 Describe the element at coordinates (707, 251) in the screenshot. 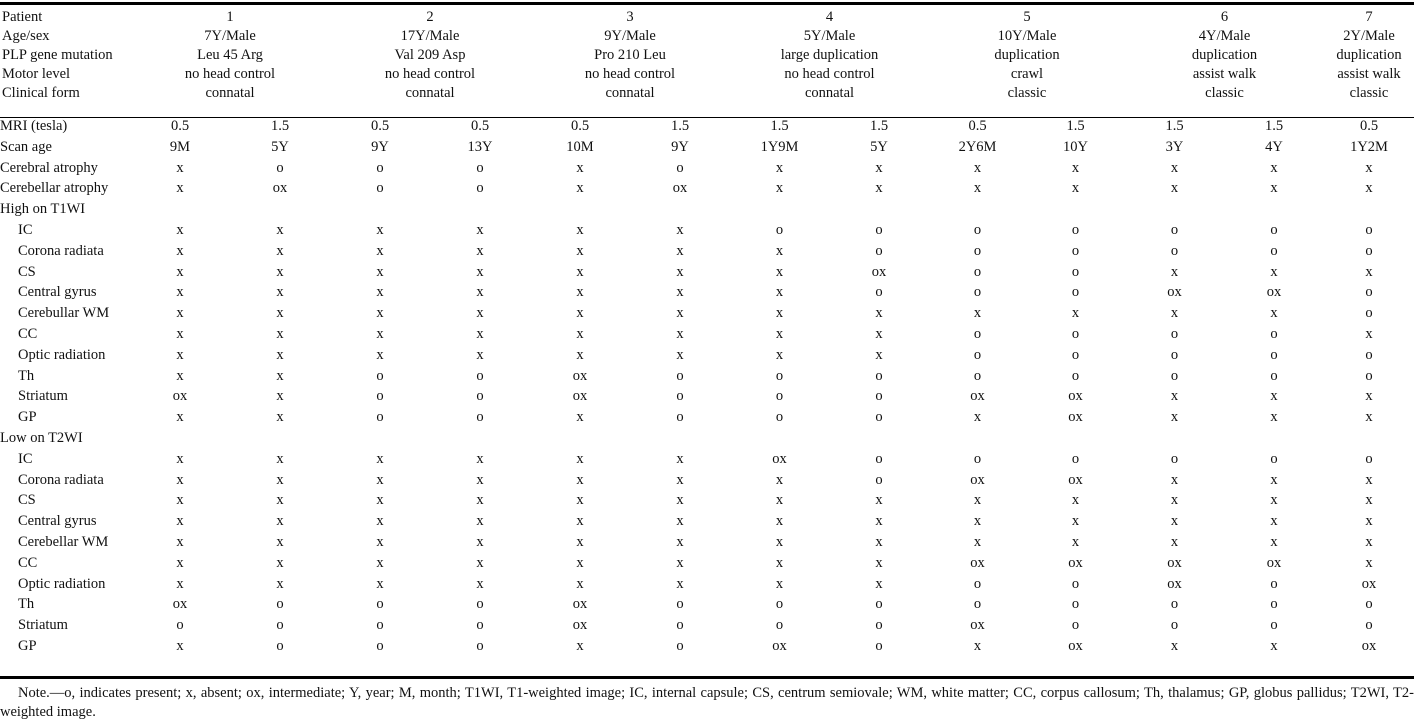

I see `table-row: Corona radiata x x x x x x x o o o o o o` at that location.